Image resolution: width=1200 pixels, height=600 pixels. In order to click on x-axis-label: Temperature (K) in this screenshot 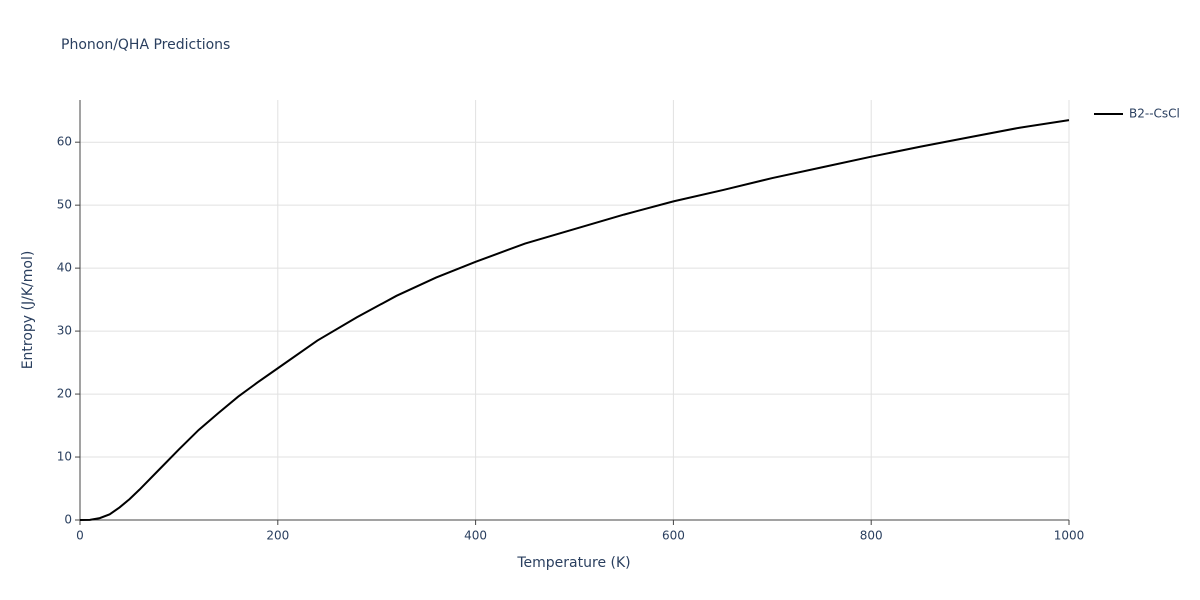, I will do `click(573, 563)`.